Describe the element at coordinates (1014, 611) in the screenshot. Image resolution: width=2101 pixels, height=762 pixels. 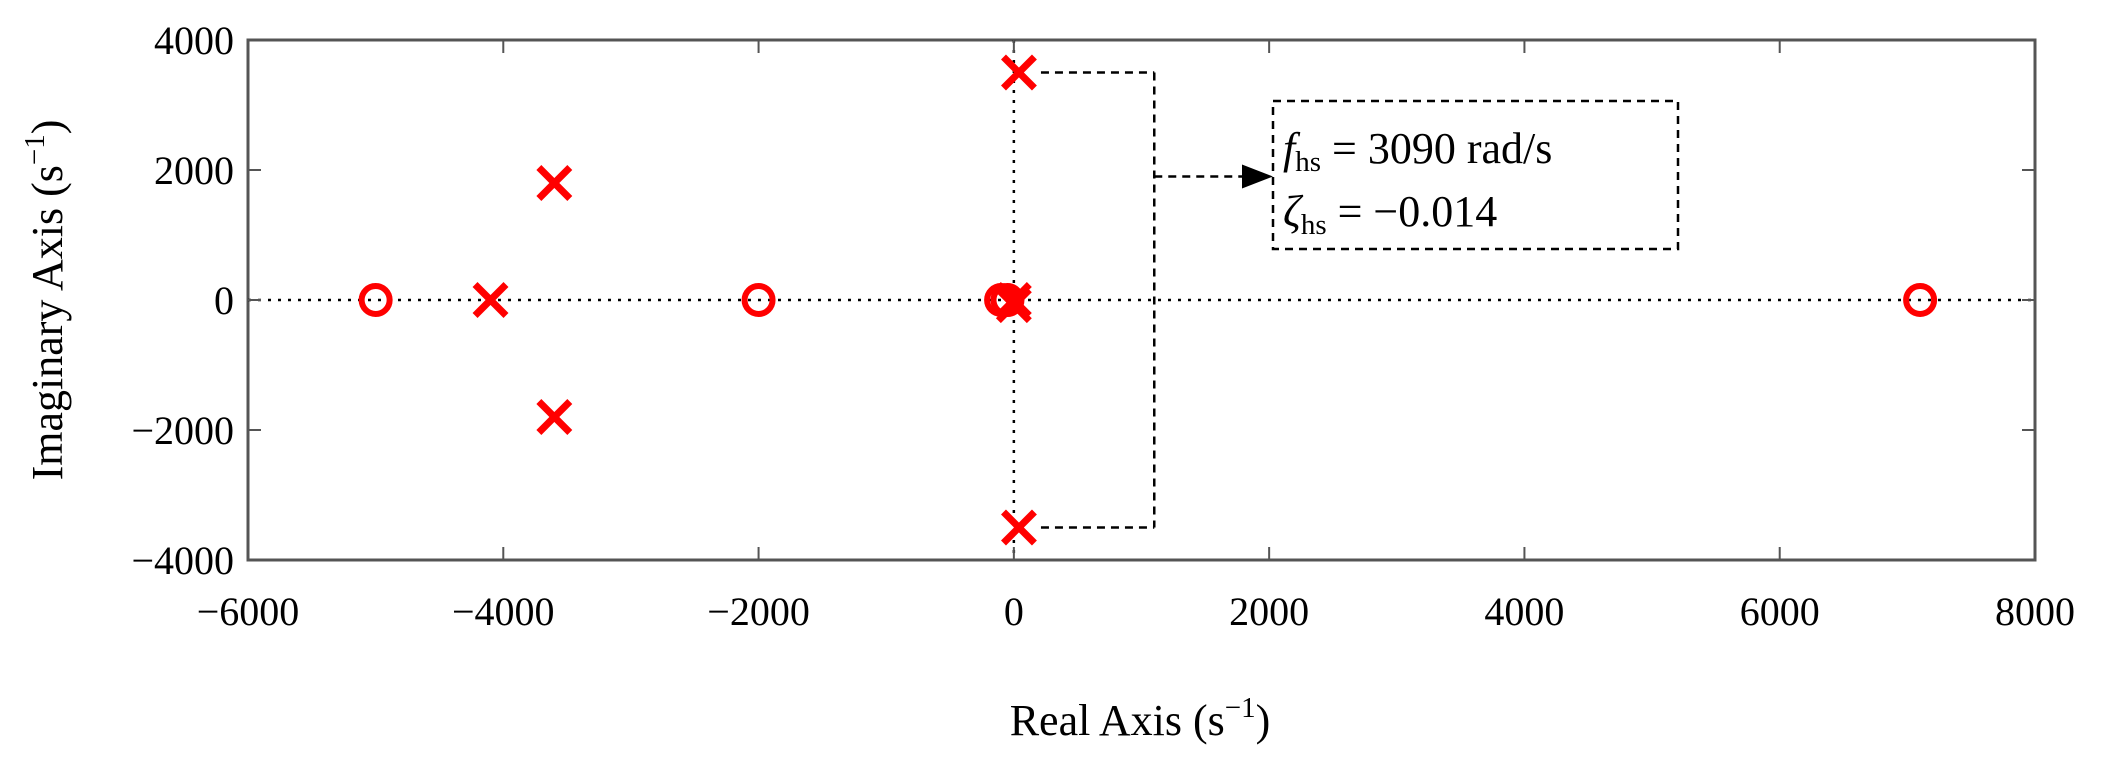
I see `x-tick-label: 0` at that location.